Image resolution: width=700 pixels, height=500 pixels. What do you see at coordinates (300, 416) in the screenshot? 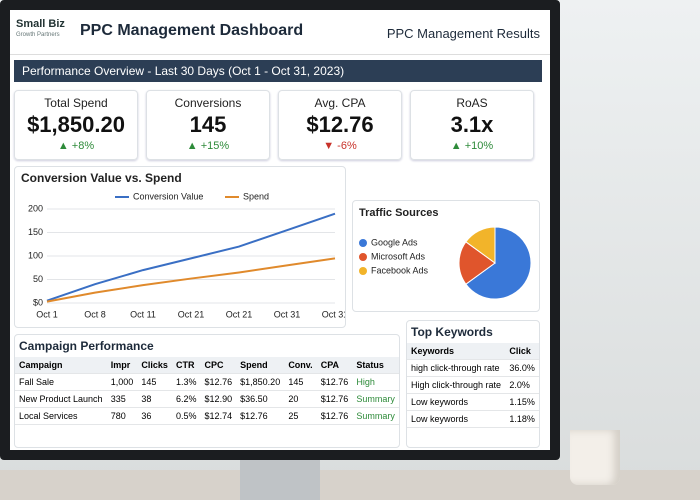
I see `table-cell: 25` at bounding box center [300, 416].